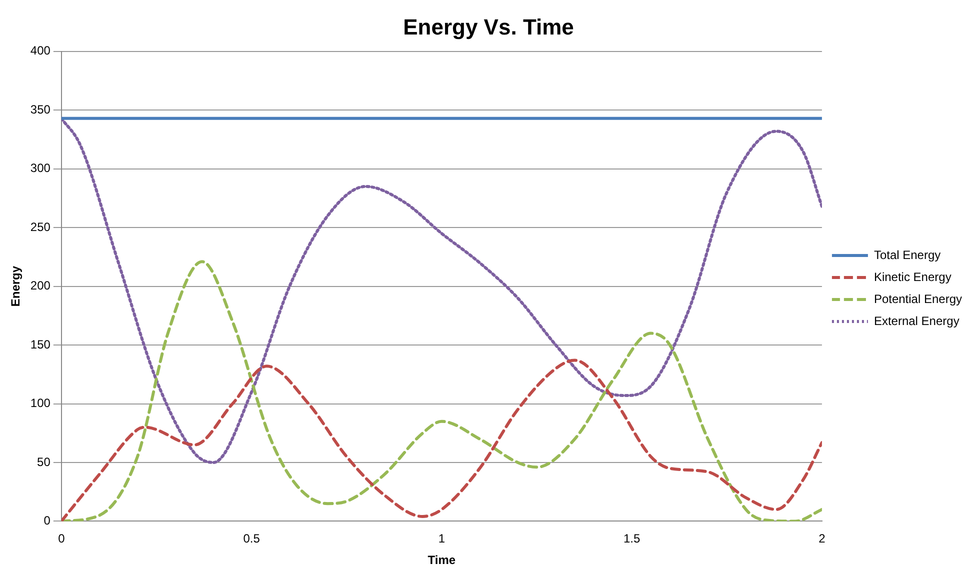 The image size is (977, 577). What do you see at coordinates (631, 539) in the screenshot?
I see `x-tick-label: 1.5` at bounding box center [631, 539].